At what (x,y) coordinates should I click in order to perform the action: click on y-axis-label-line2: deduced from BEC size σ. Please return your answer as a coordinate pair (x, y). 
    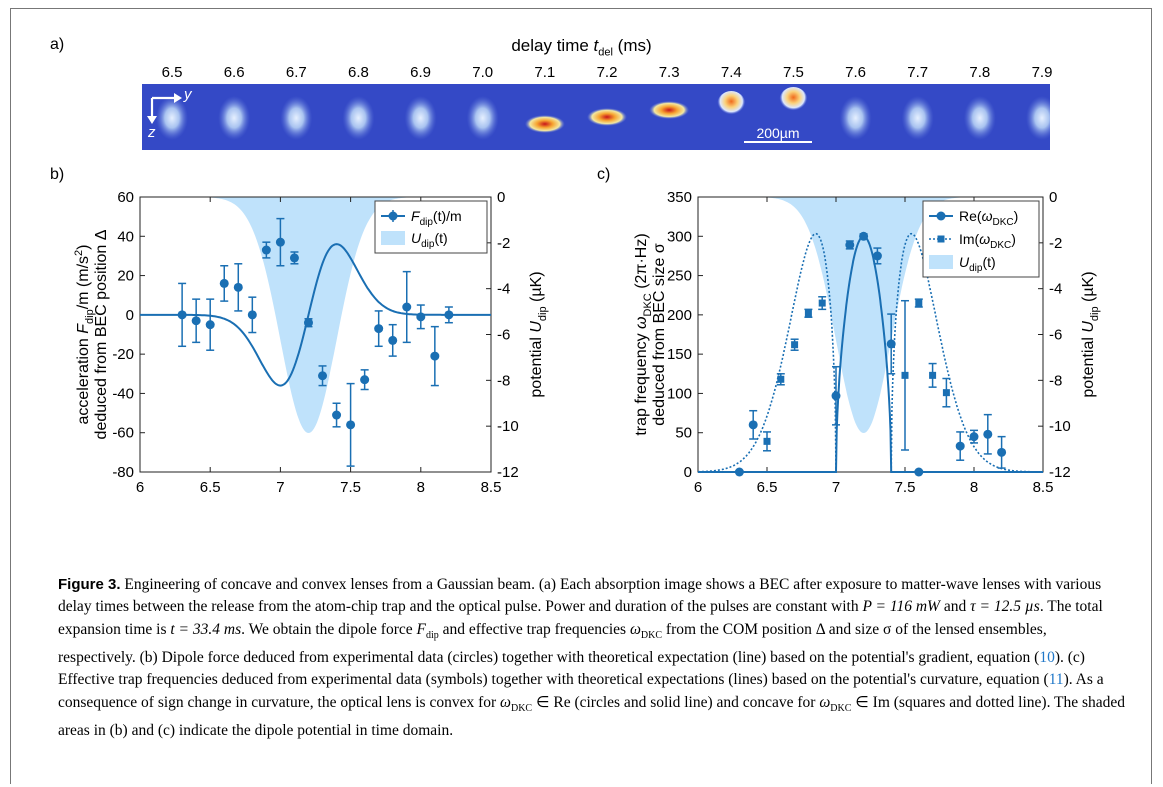
    Looking at the image, I should click on (659, 334).